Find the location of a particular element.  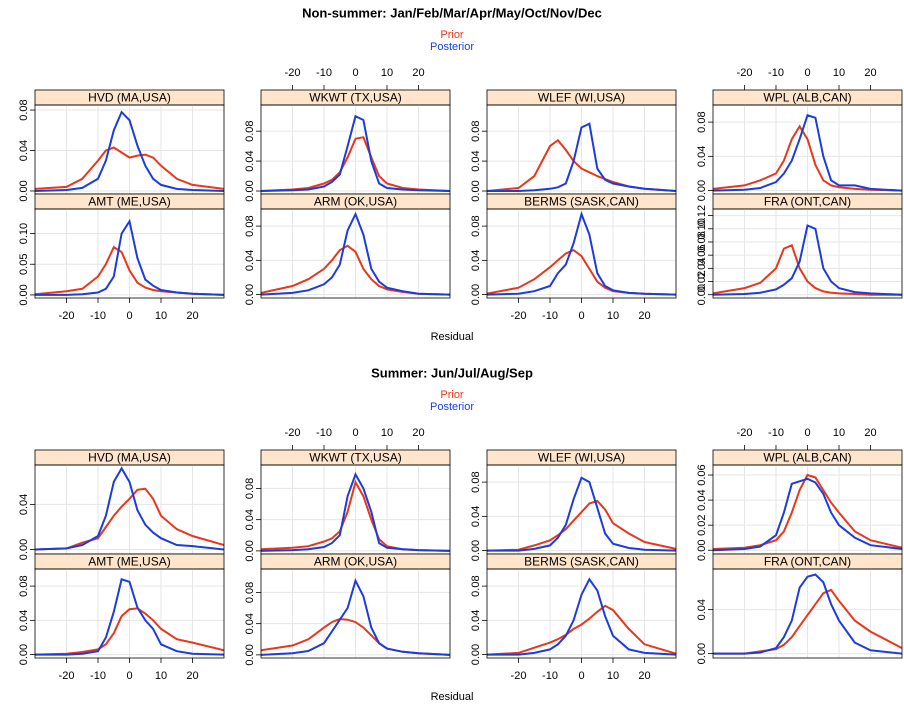

strip-label: ARM (OK,USA) is located at coordinates (355, 202).